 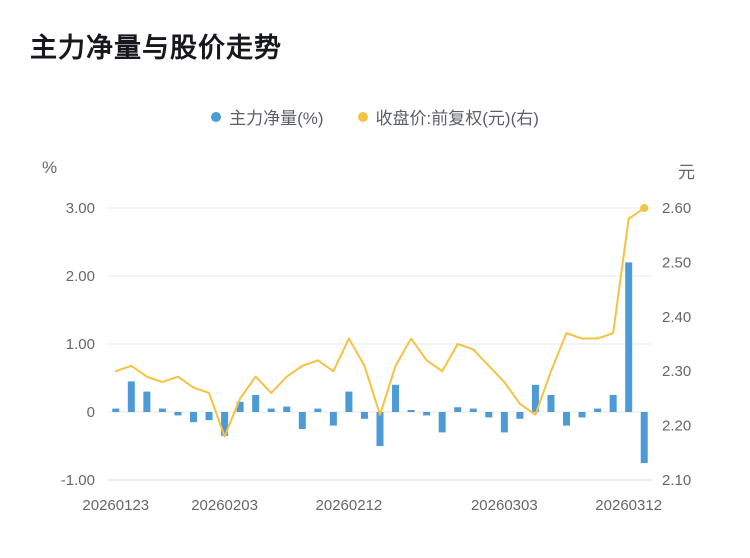 What do you see at coordinates (50, 167) in the screenshot?
I see `left-axis-unit: %` at bounding box center [50, 167].